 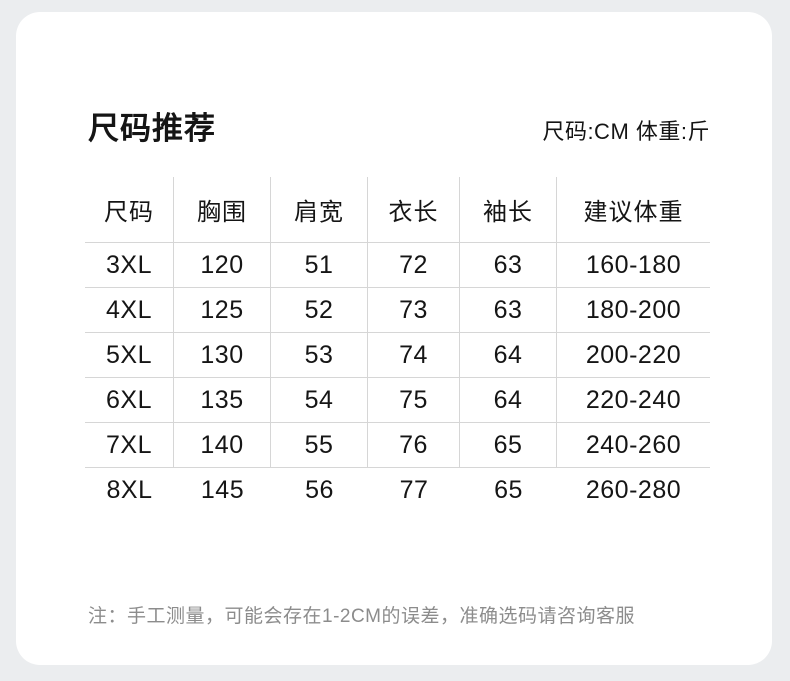 What do you see at coordinates (633, 265) in the screenshot?
I see `cell-weight: 160-180` at bounding box center [633, 265].